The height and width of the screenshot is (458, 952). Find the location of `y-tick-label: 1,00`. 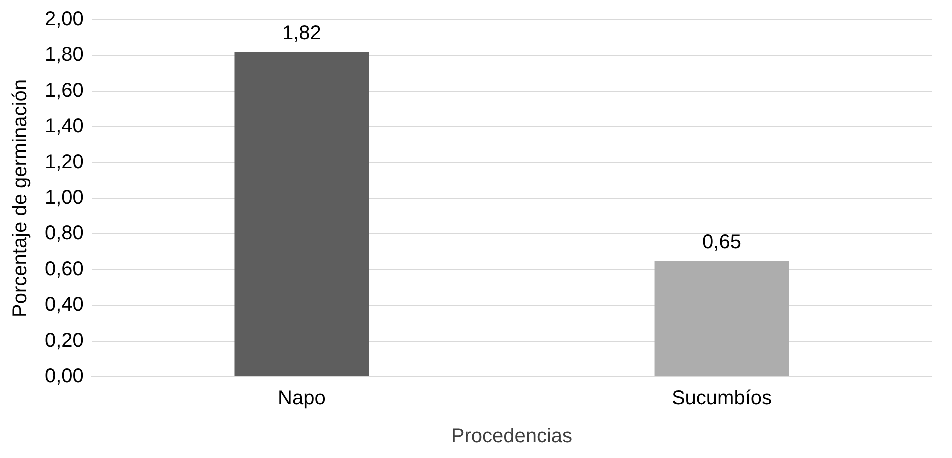

y-tick-label: 1,00 is located at coordinates (64, 198).